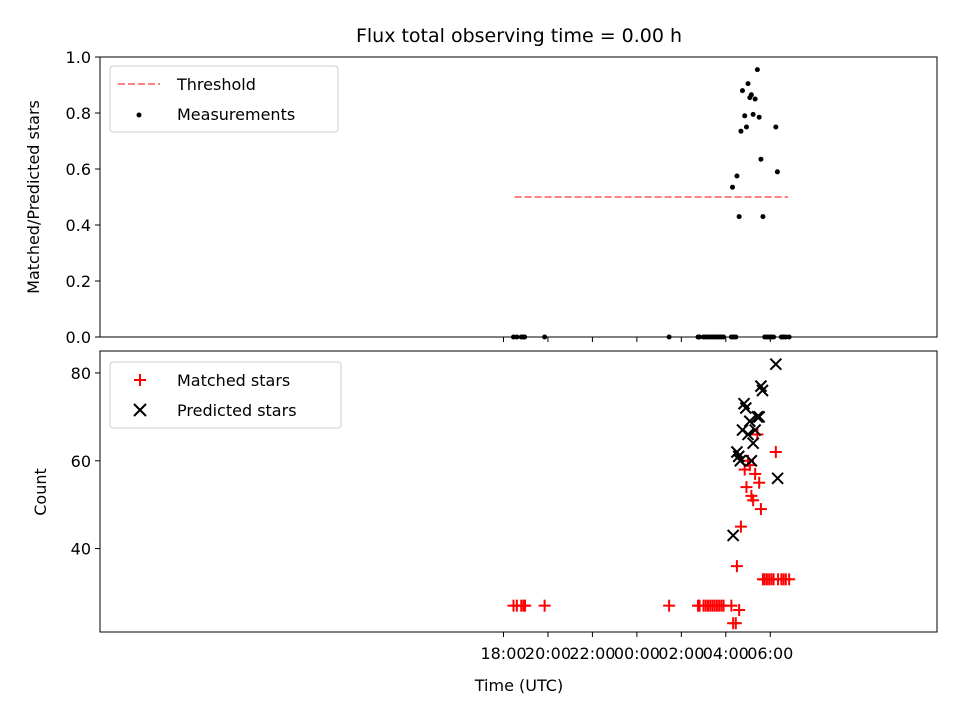 The height and width of the screenshot is (720, 960). What do you see at coordinates (33, 197) in the screenshot?
I see `top-y-axis-label: Matched/Predicted stars` at bounding box center [33, 197].